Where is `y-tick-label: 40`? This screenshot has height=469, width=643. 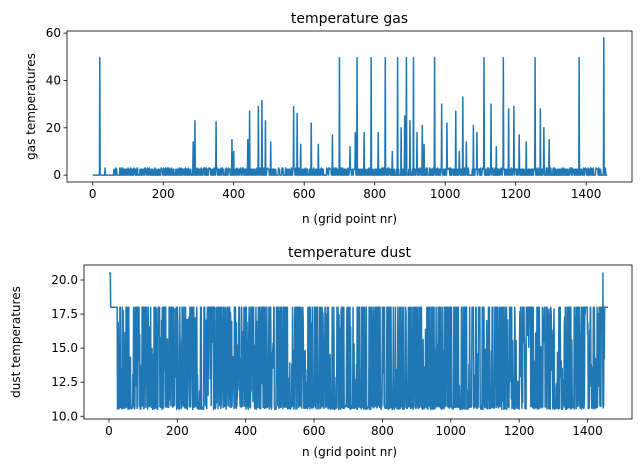
y-tick-label: 40 is located at coordinates (53, 80).